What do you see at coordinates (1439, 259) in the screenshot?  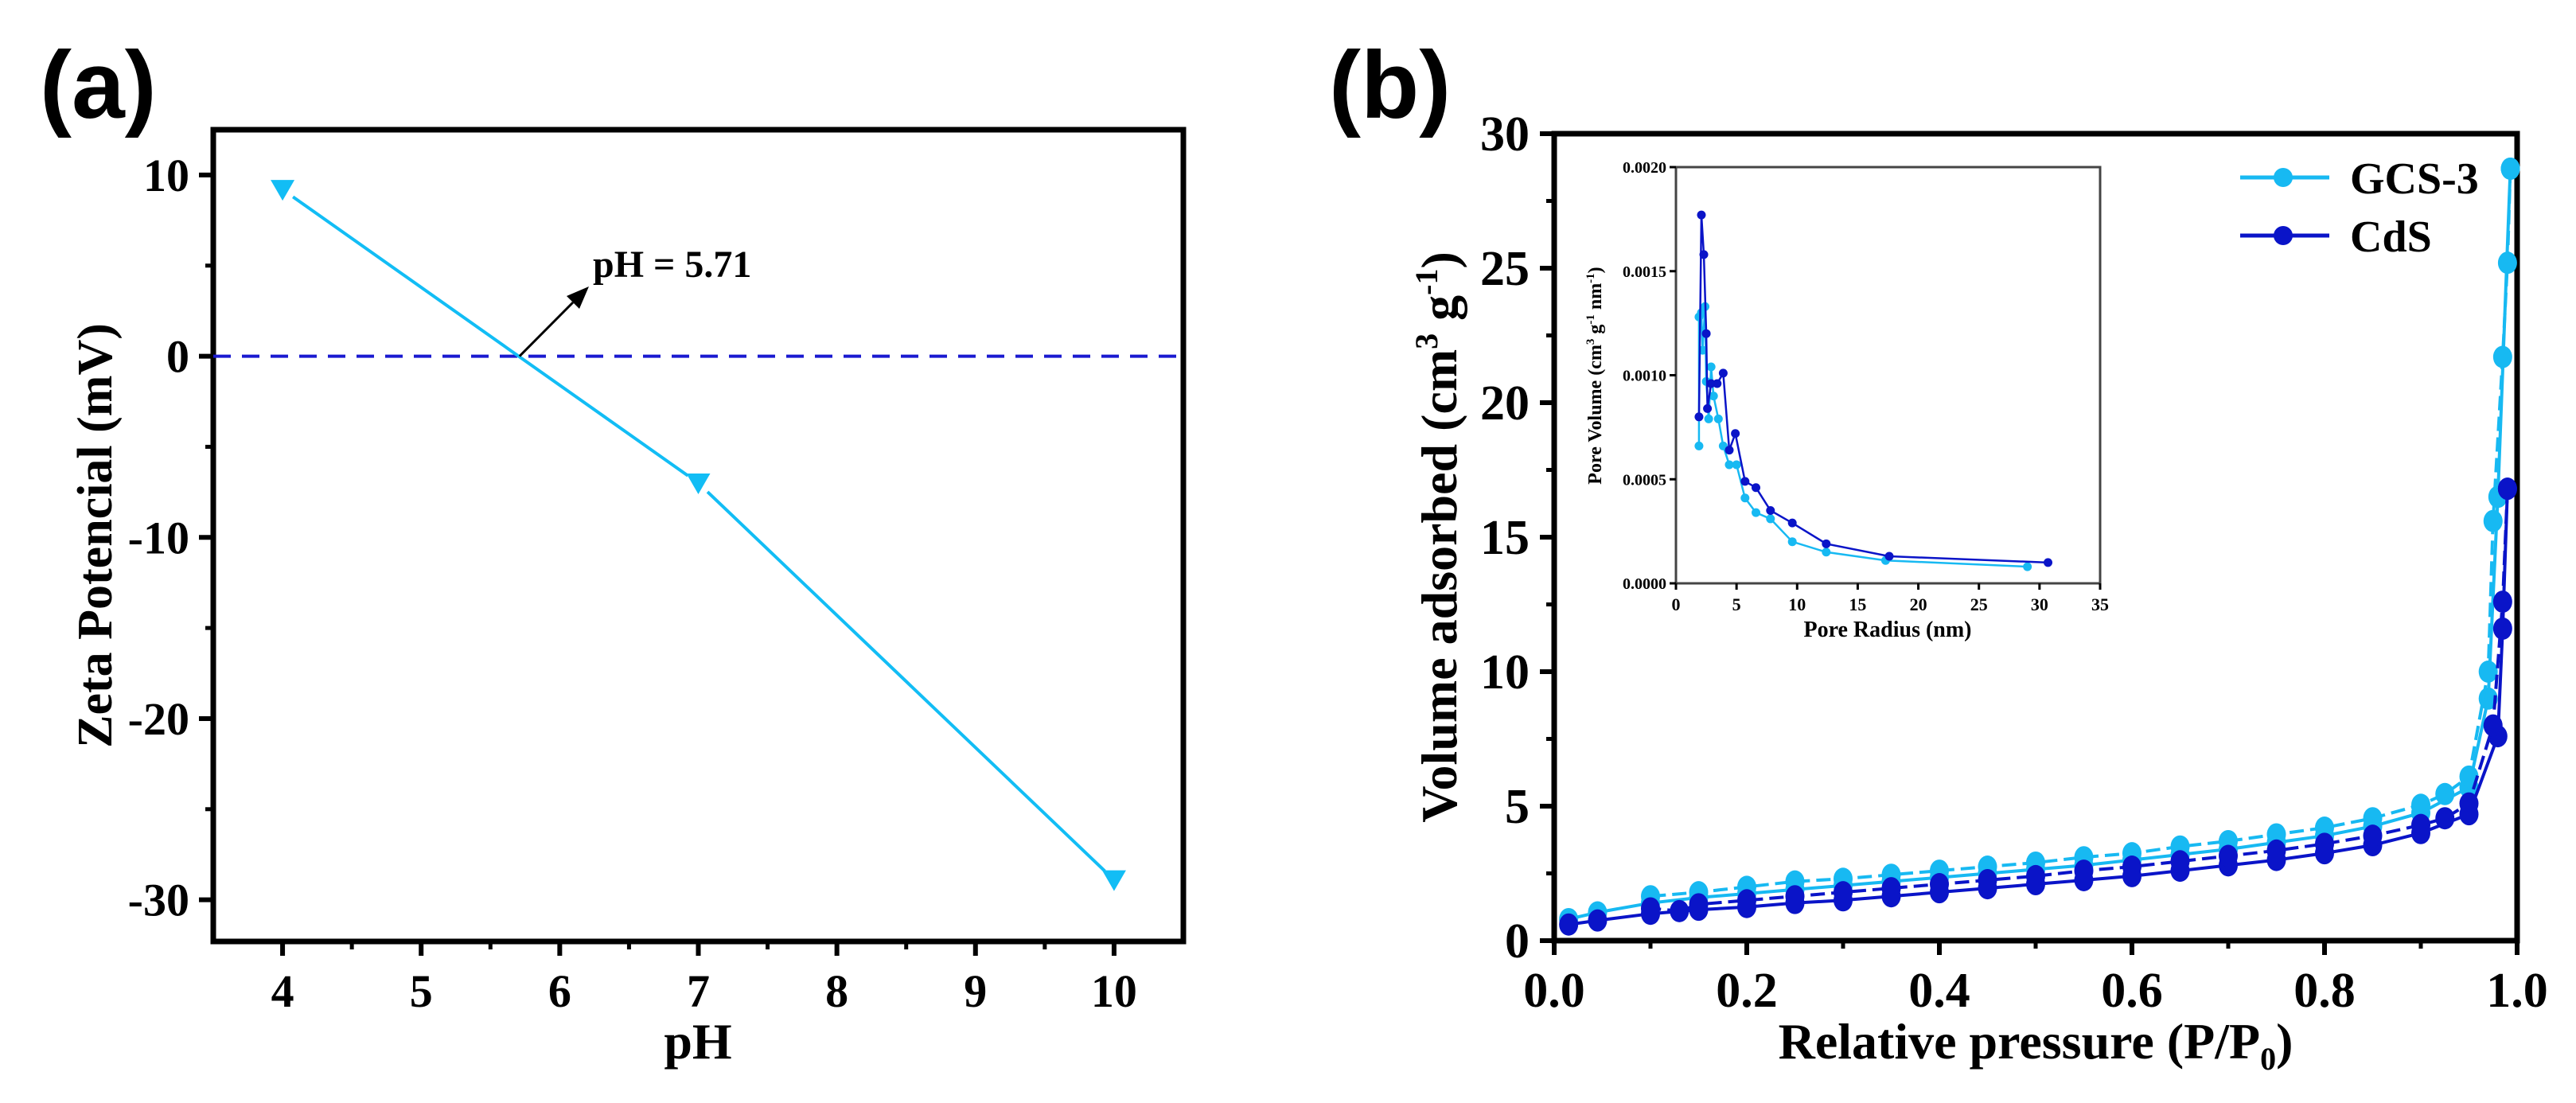 I see `ylabel-part: )` at bounding box center [1439, 259].